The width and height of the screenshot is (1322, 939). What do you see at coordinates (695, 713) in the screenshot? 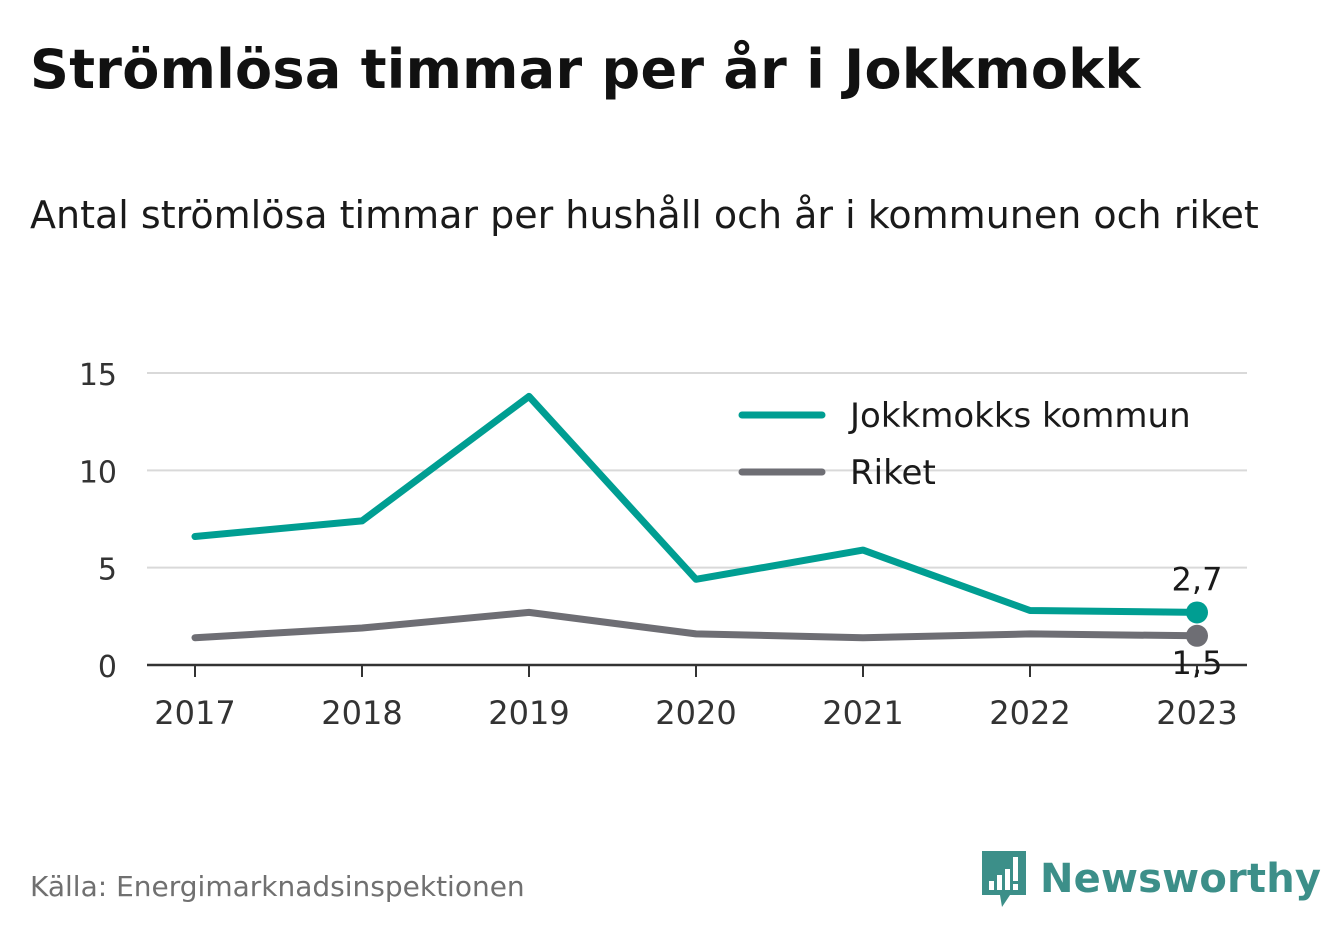
I see `x-tick-label: 2020` at bounding box center [695, 713].